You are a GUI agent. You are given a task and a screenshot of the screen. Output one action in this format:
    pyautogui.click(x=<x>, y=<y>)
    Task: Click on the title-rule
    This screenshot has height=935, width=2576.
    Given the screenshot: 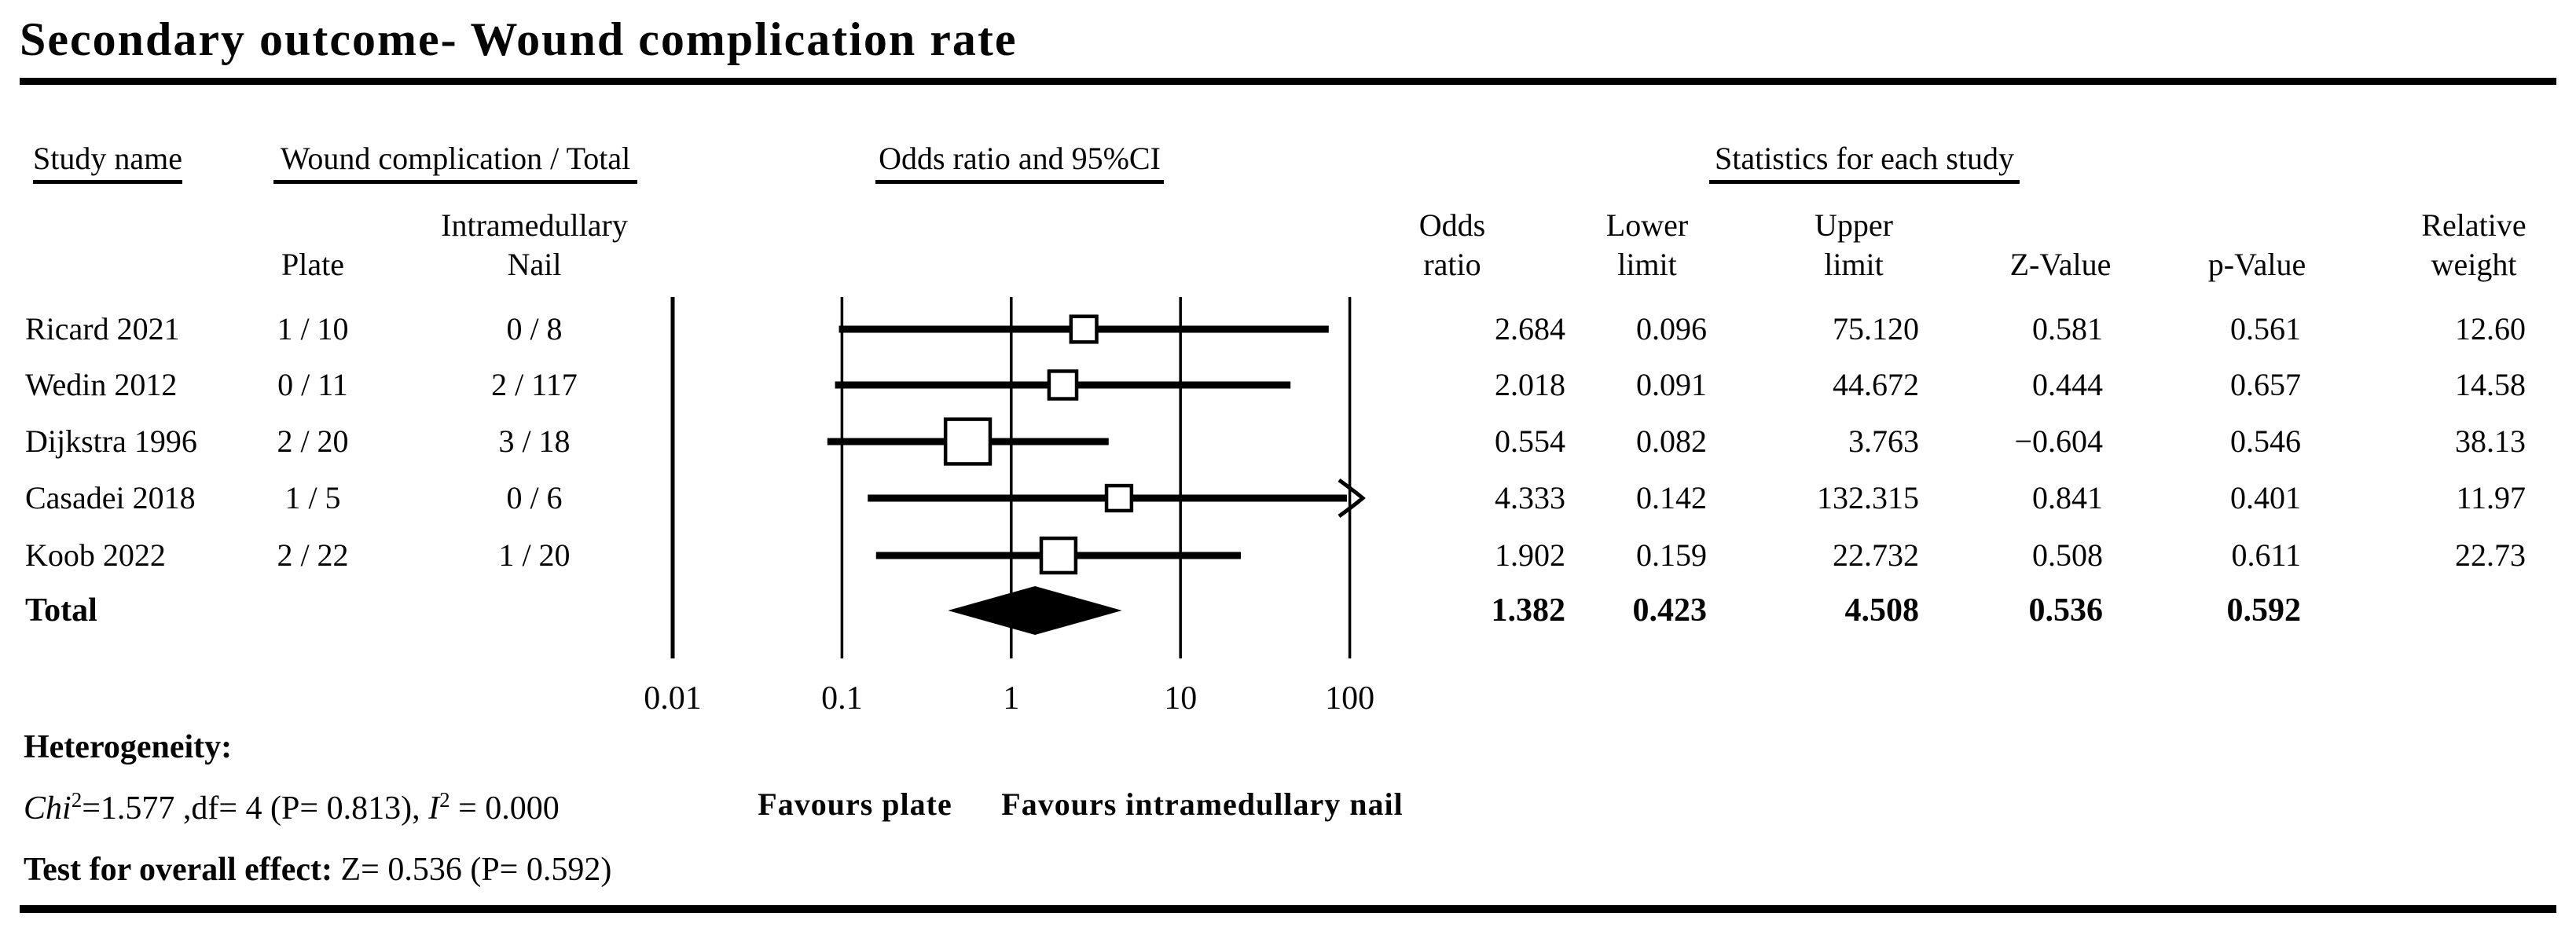 What is the action you would take?
    pyautogui.click(x=1288, y=81)
    